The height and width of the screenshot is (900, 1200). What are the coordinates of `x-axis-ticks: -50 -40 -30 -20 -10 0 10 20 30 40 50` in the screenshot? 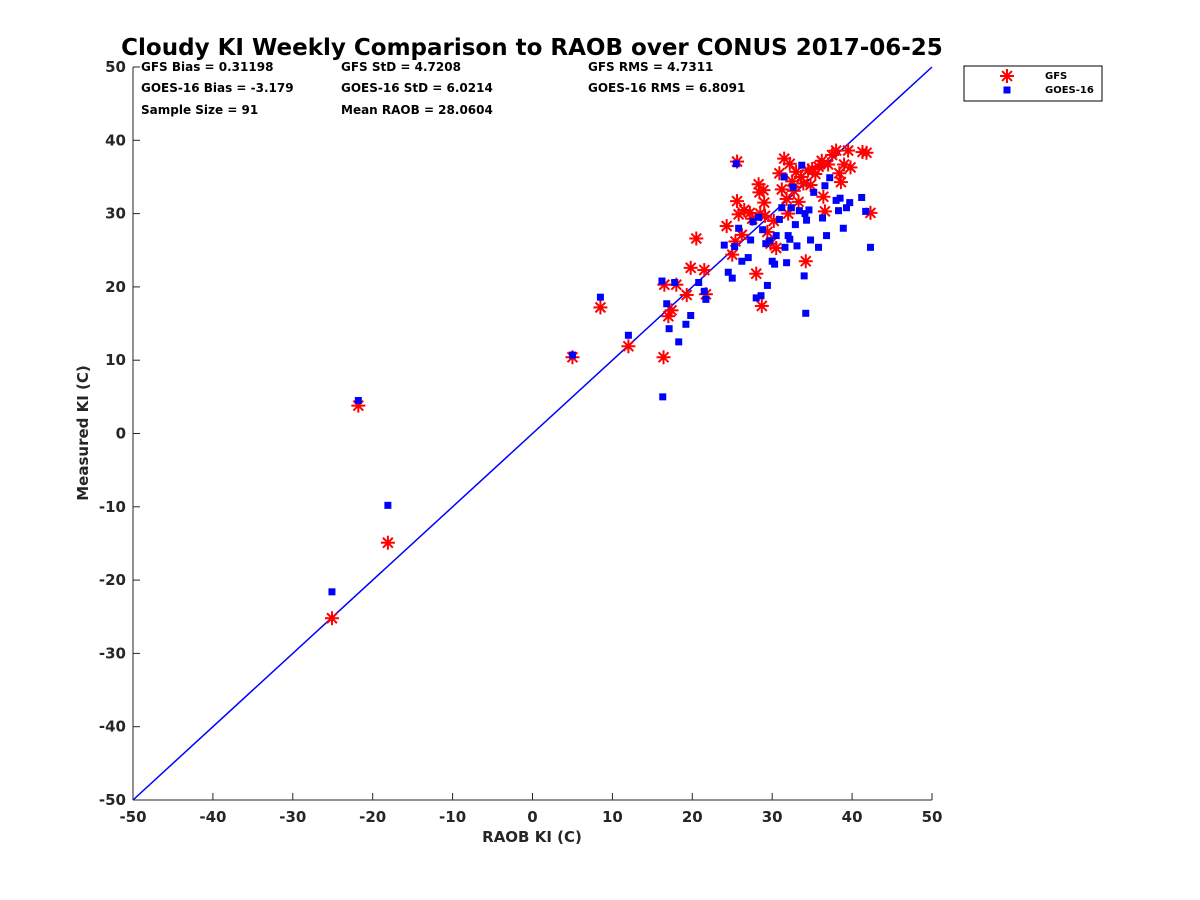 It's located at (530, 809).